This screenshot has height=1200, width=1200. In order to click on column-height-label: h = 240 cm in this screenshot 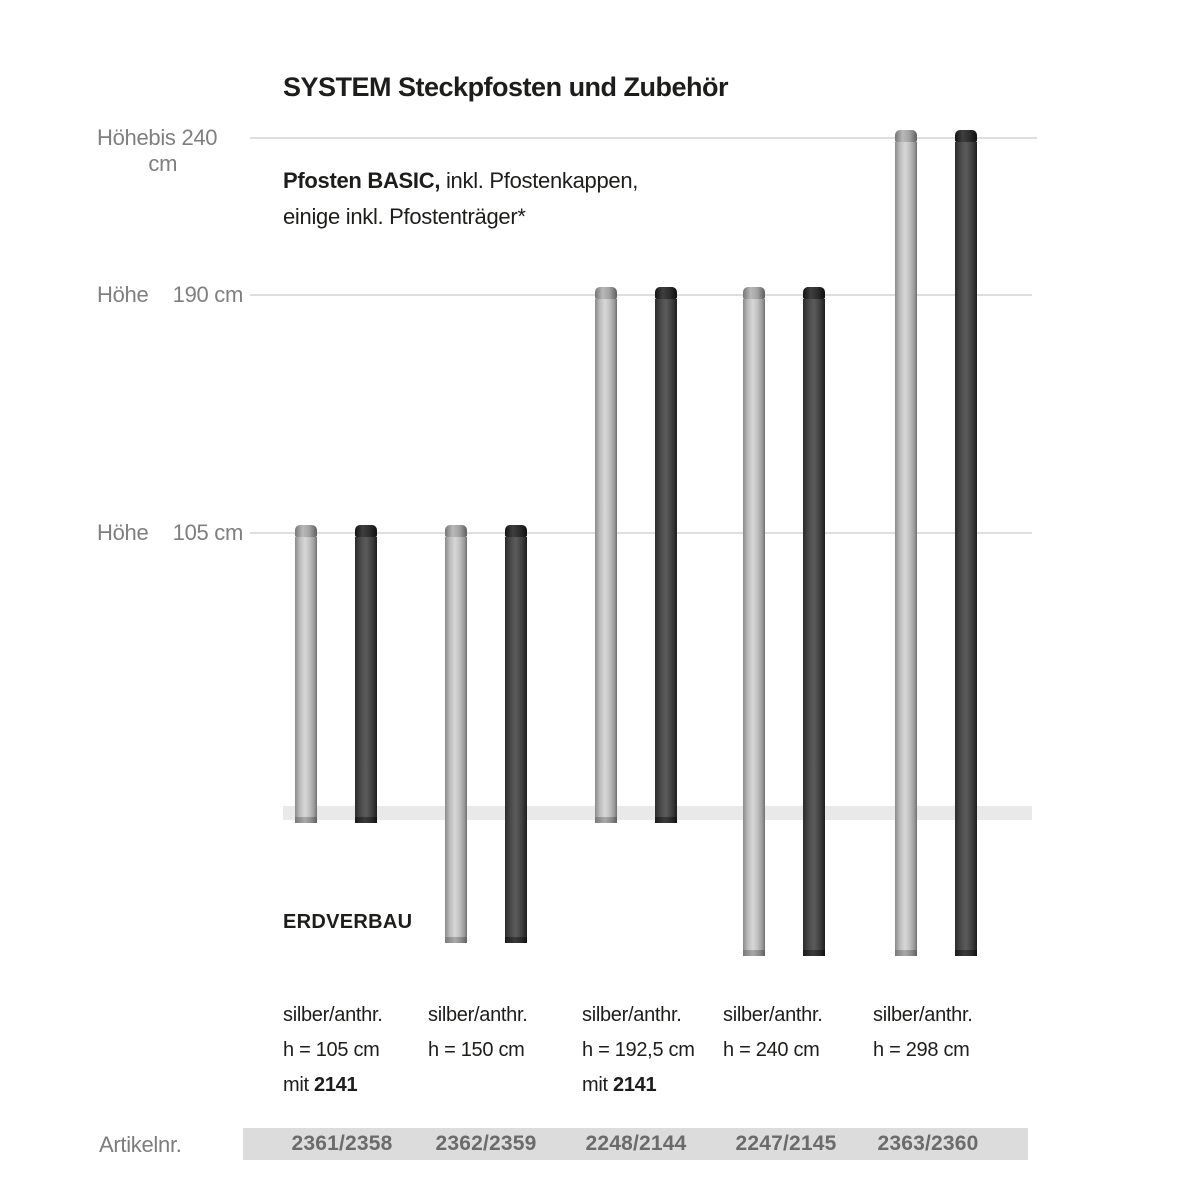, I will do `click(771, 1050)`.